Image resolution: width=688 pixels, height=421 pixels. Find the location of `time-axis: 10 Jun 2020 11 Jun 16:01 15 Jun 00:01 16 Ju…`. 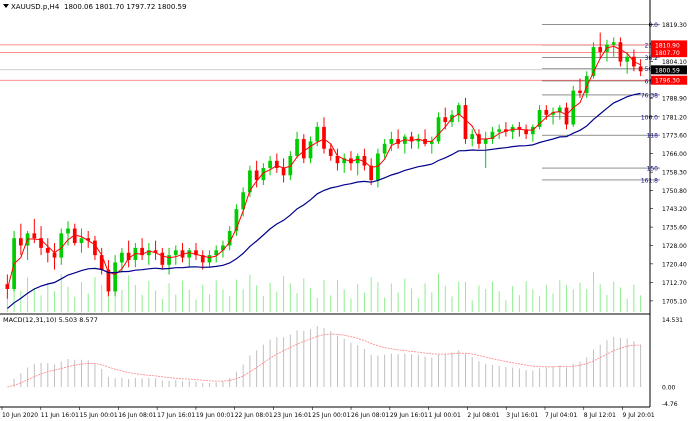

time-axis: 10 Jun 2020 11 Jun 16:01 15 Jun 00:01 16 Ju… is located at coordinates (328, 413).